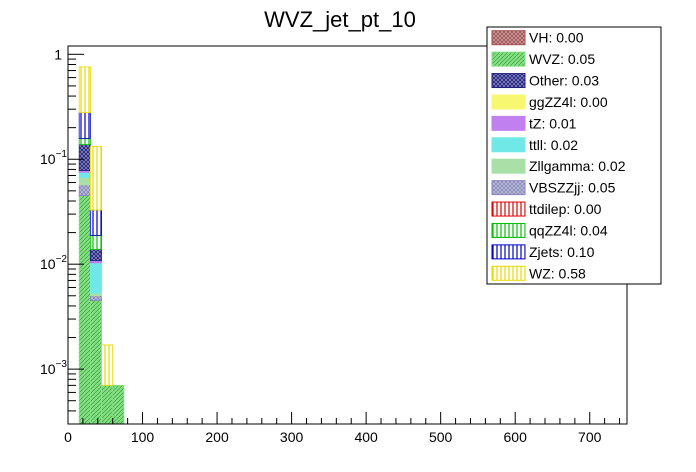 The image size is (696, 472). Describe the element at coordinates (516, 437) in the screenshot. I see `x-tick-label: 600` at that location.